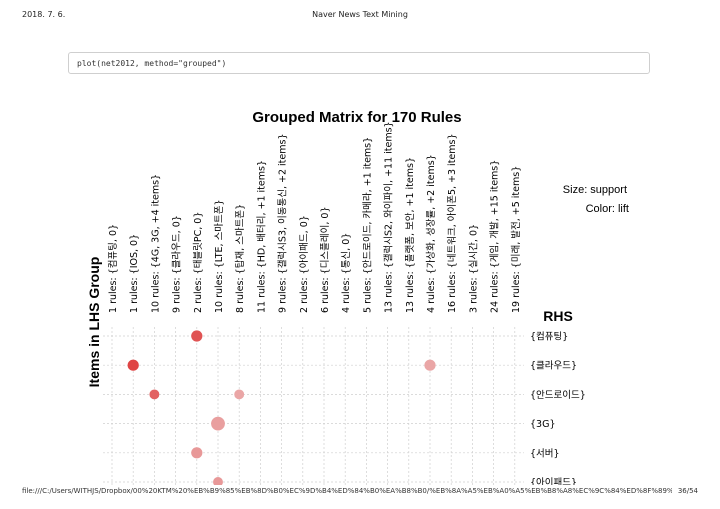  I want to click on rhs-label: {컴퓨팅}, so click(549, 337).